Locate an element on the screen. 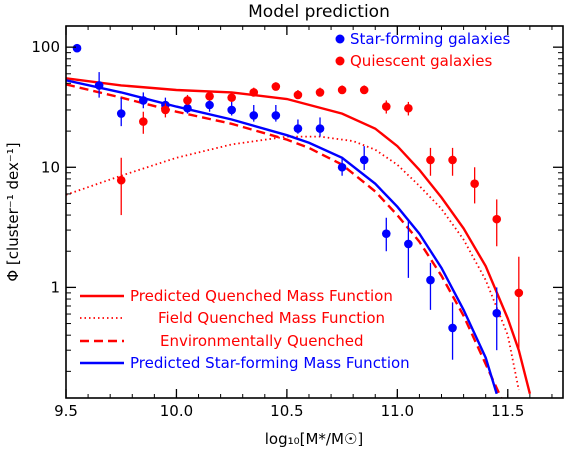 Image resolution: width=565 pixels, height=451 pixels. x-axis-label: log₁₀[M*/M☉] is located at coordinates (314, 439).